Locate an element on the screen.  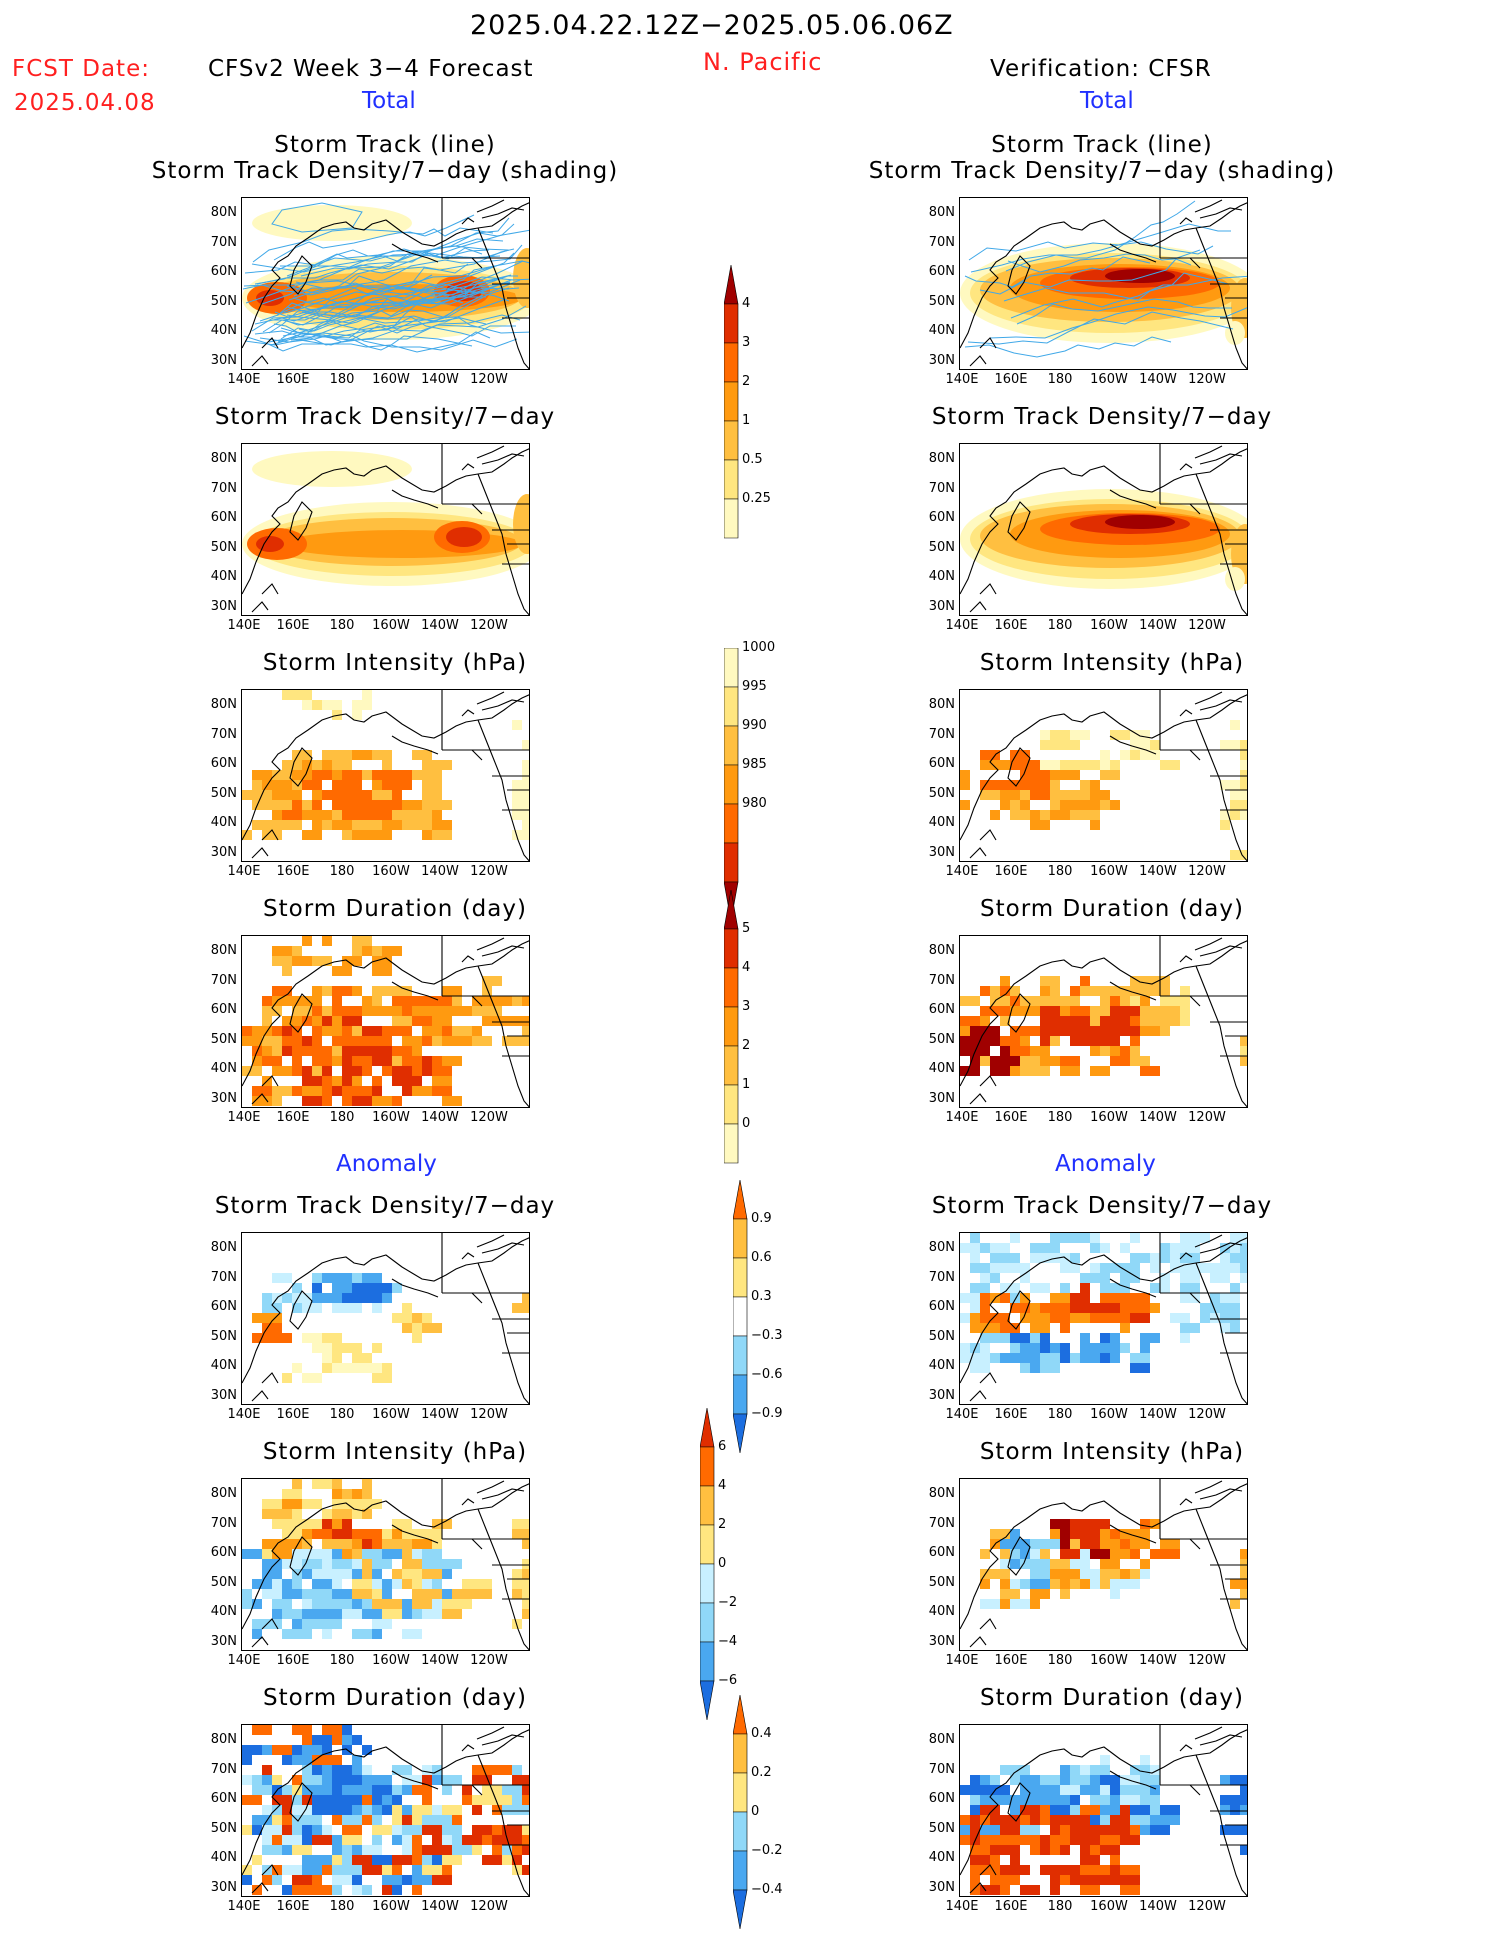
colorbar-label: 0.9 is located at coordinates (761, 1218).